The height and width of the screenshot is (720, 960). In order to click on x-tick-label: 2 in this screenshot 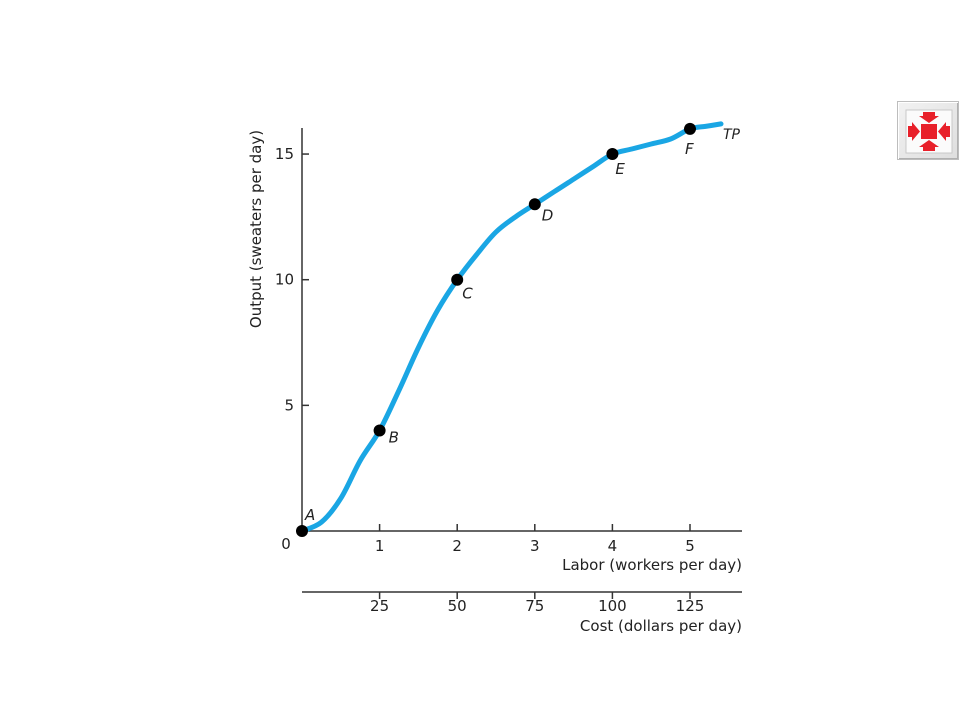, I will do `click(457, 546)`.